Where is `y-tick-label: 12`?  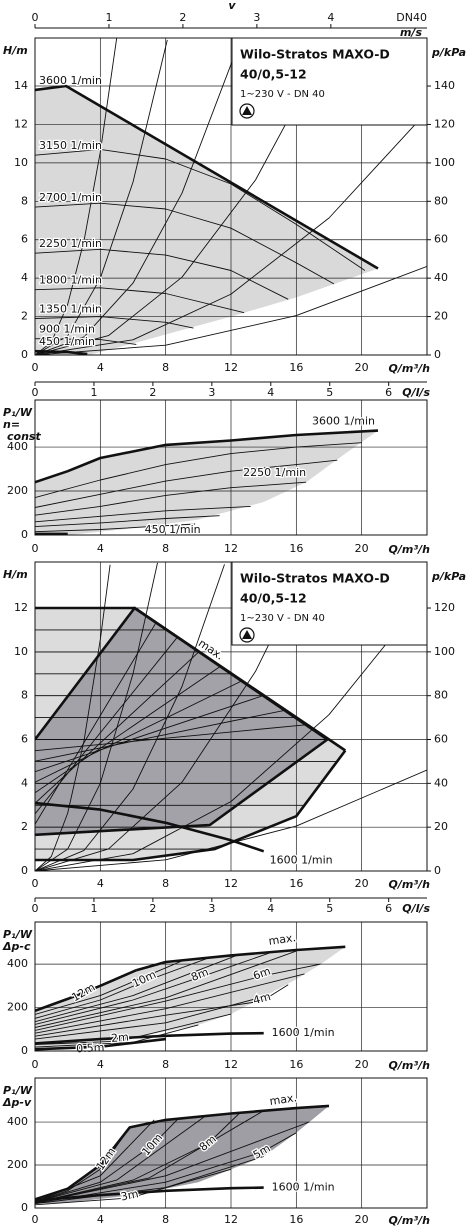
y-tick-label: 12 is located at coordinates (21, 123).